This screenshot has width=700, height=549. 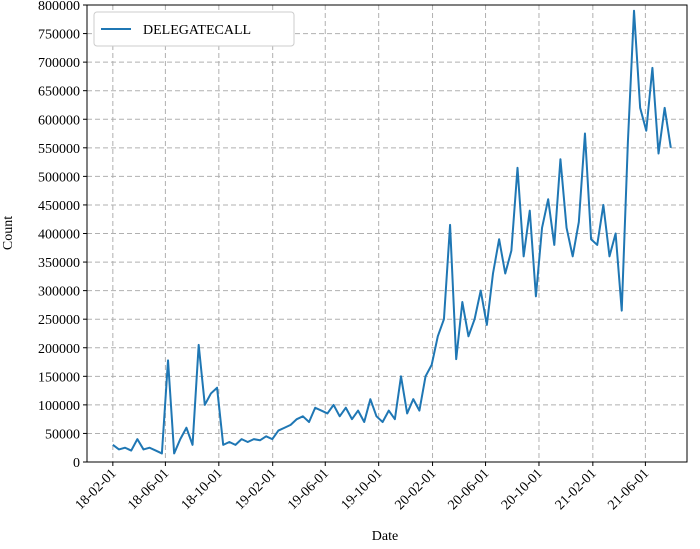 I want to click on x-tick-label: 20-06-01, so click(x=468, y=489).